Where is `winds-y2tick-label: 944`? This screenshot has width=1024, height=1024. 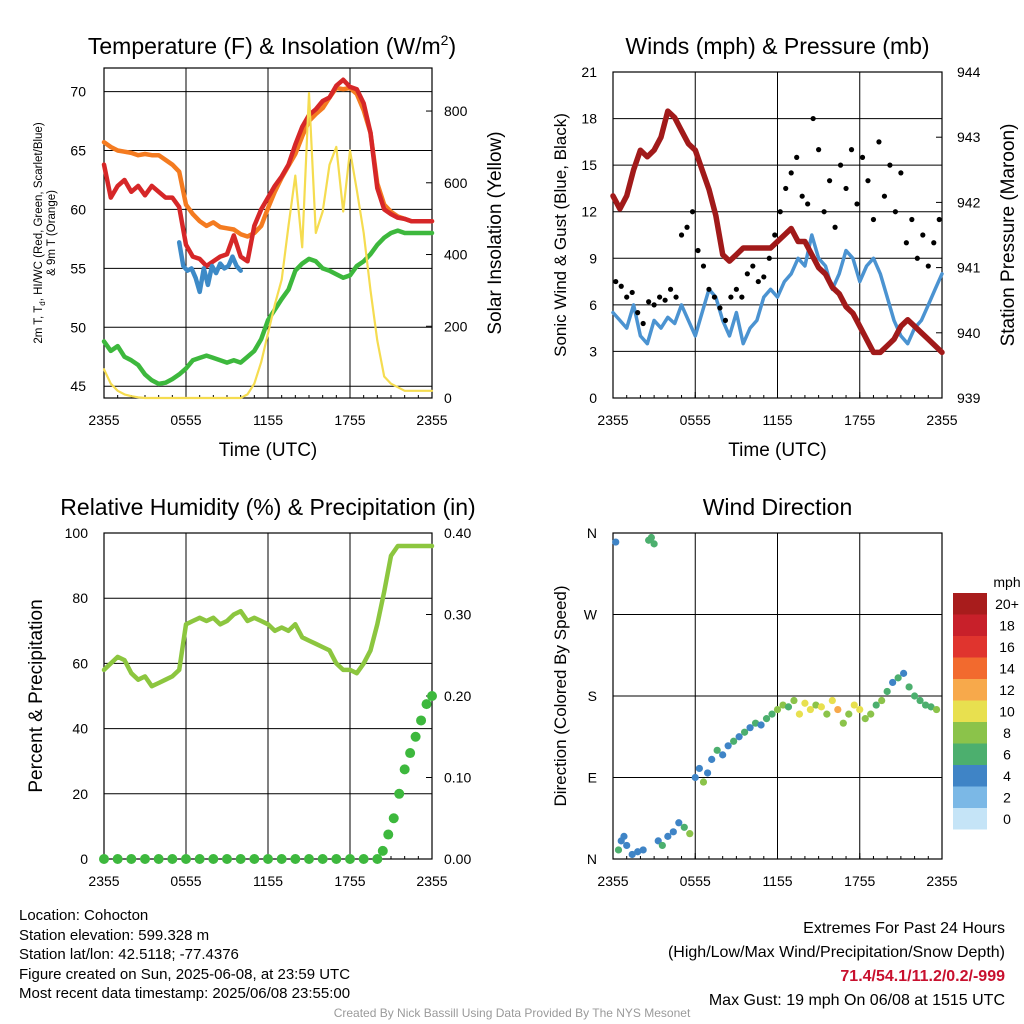
winds-y2tick-label: 944 is located at coordinates (969, 72).